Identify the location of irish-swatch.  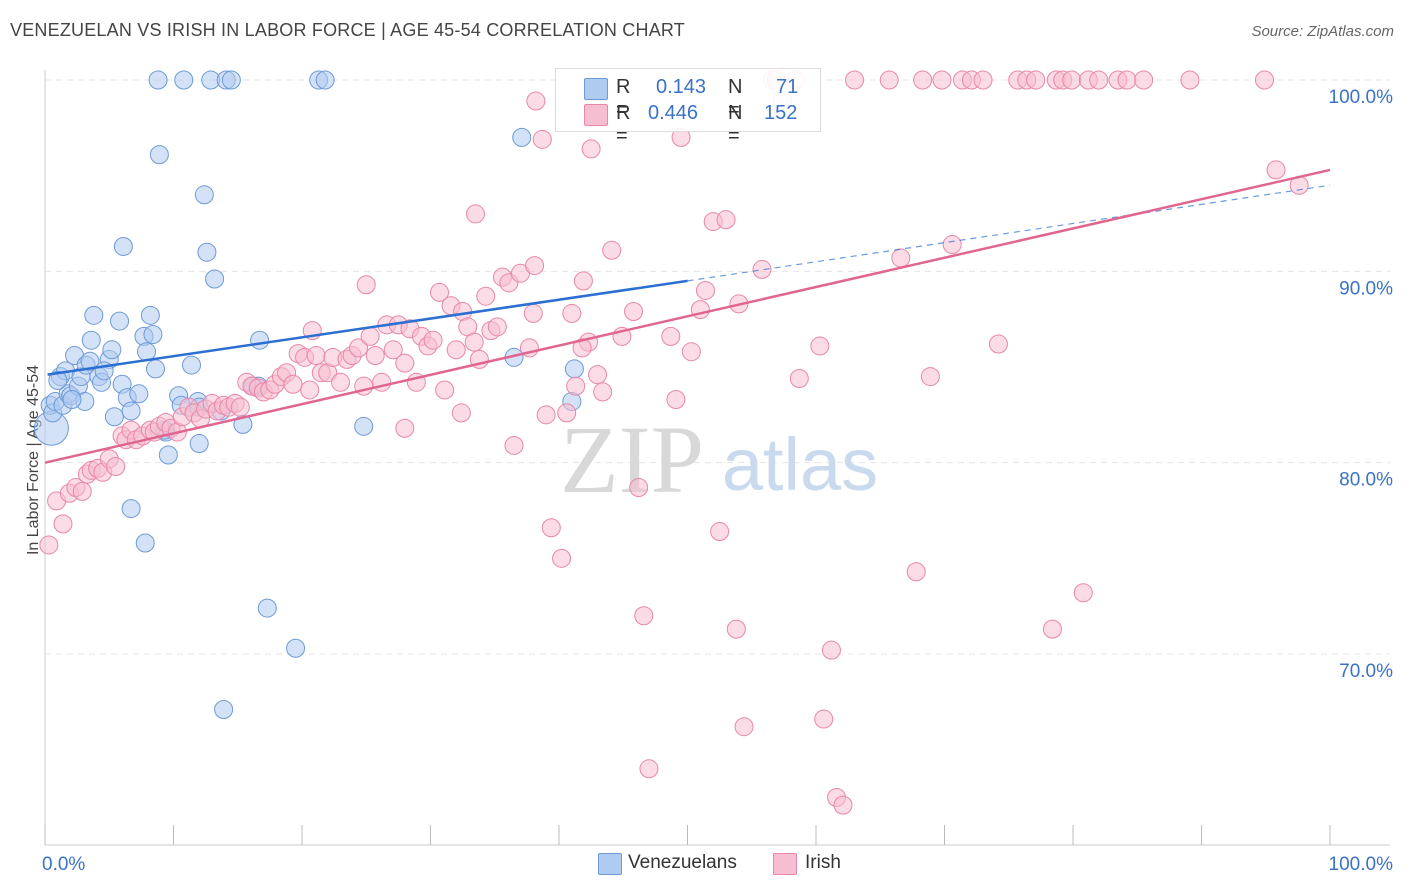
(596, 115).